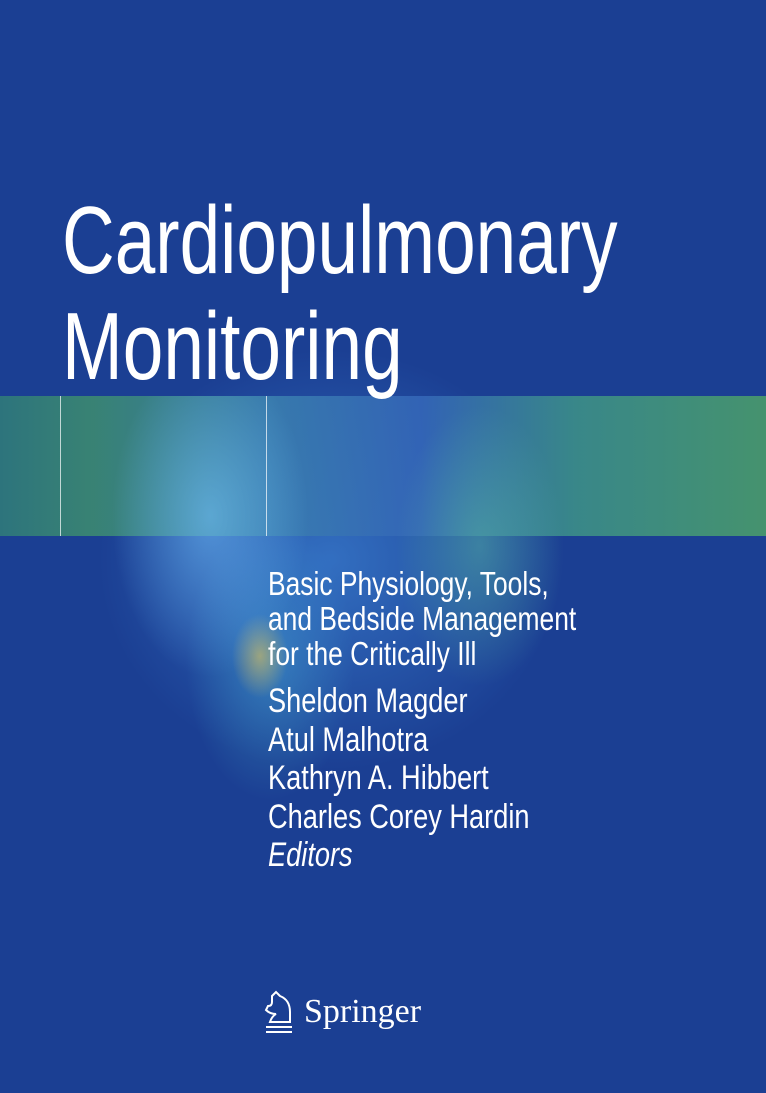 Image resolution: width=766 pixels, height=1093 pixels. Describe the element at coordinates (348, 739) in the screenshot. I see `editor-name: Atul Malhotra` at that location.